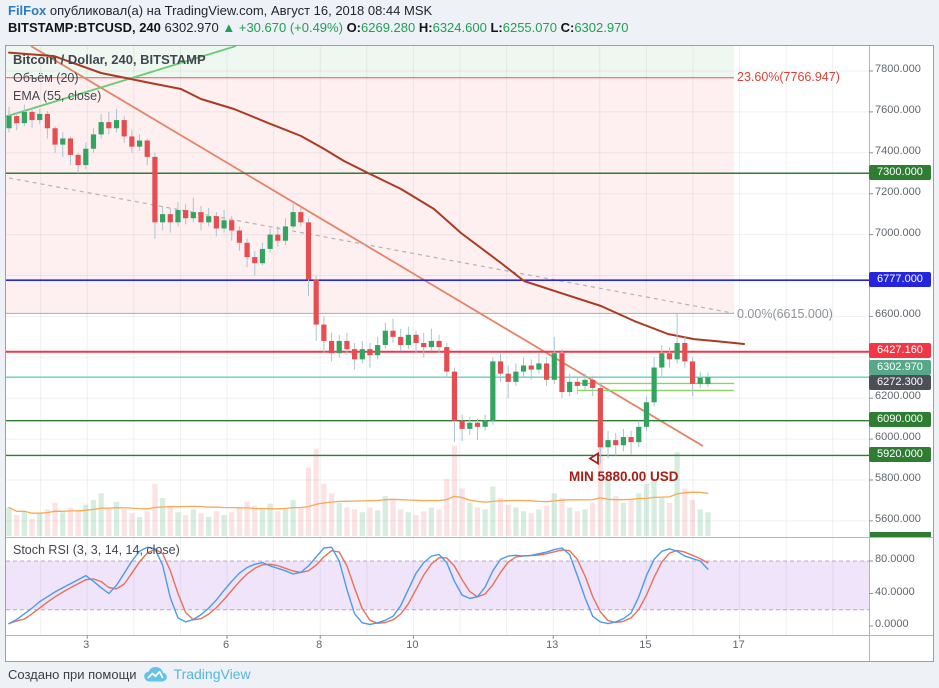 This screenshot has height=688, width=939. What do you see at coordinates (72, 674) in the screenshot?
I see `made-with-text: Создано при помощи` at bounding box center [72, 674].